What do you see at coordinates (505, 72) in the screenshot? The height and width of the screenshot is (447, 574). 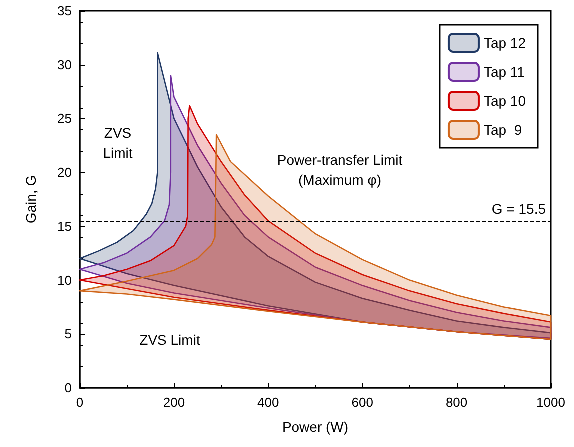 I see `legend-label: Tap 11` at bounding box center [505, 72].